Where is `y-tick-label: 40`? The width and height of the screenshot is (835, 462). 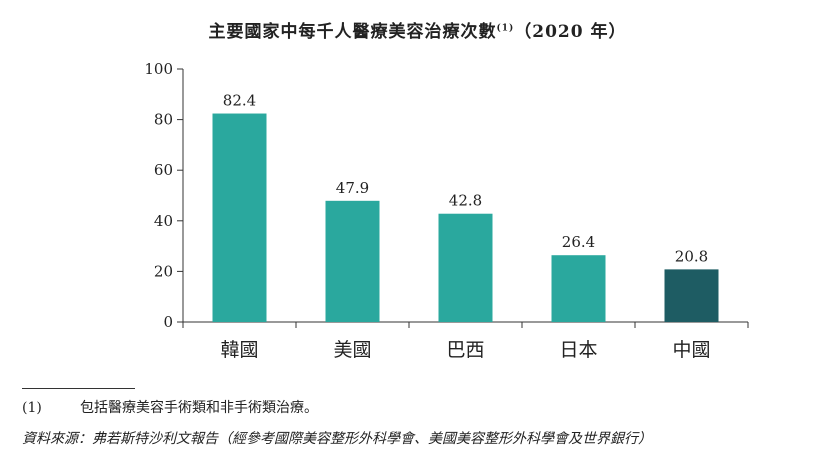 y-tick-label: 40 is located at coordinates (163, 221).